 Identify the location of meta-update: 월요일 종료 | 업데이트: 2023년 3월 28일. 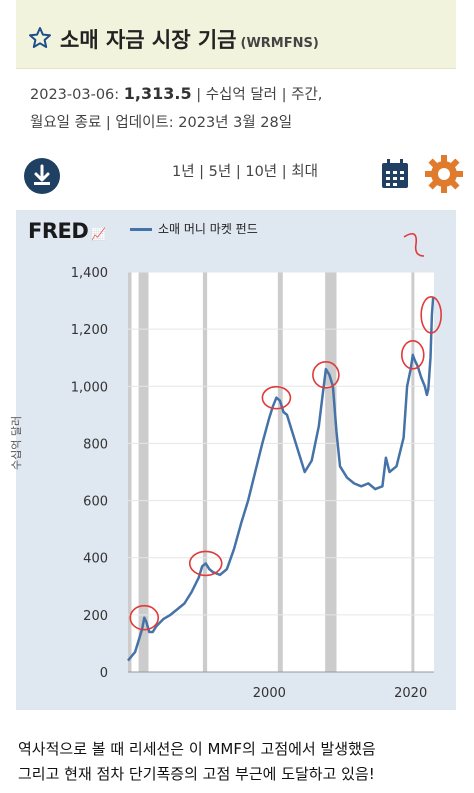
(161, 123).